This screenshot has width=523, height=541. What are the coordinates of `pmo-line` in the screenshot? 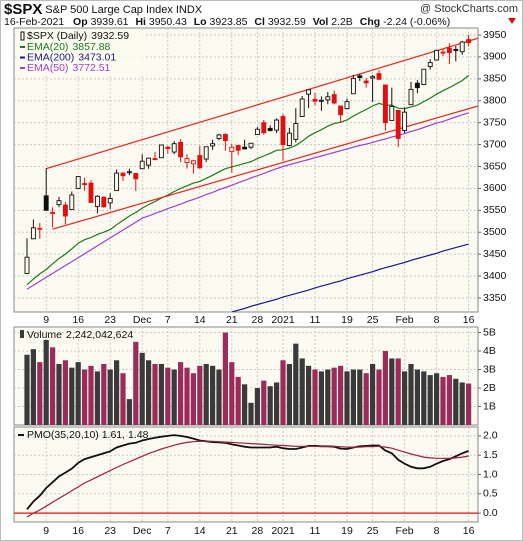 It's located at (247, 479).